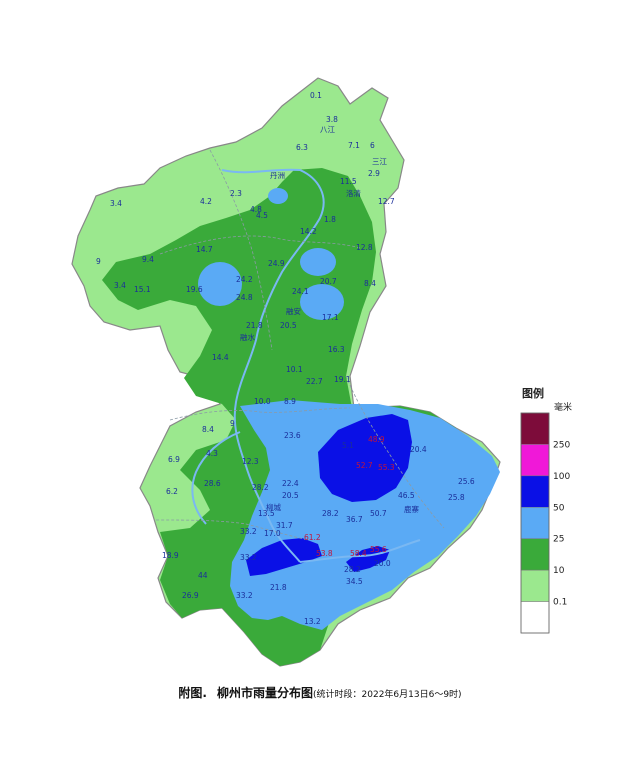 Image resolution: width=640 pixels, height=761 pixels. What do you see at coordinates (354, 519) in the screenshot?
I see `map-label: 36.7` at bounding box center [354, 519].